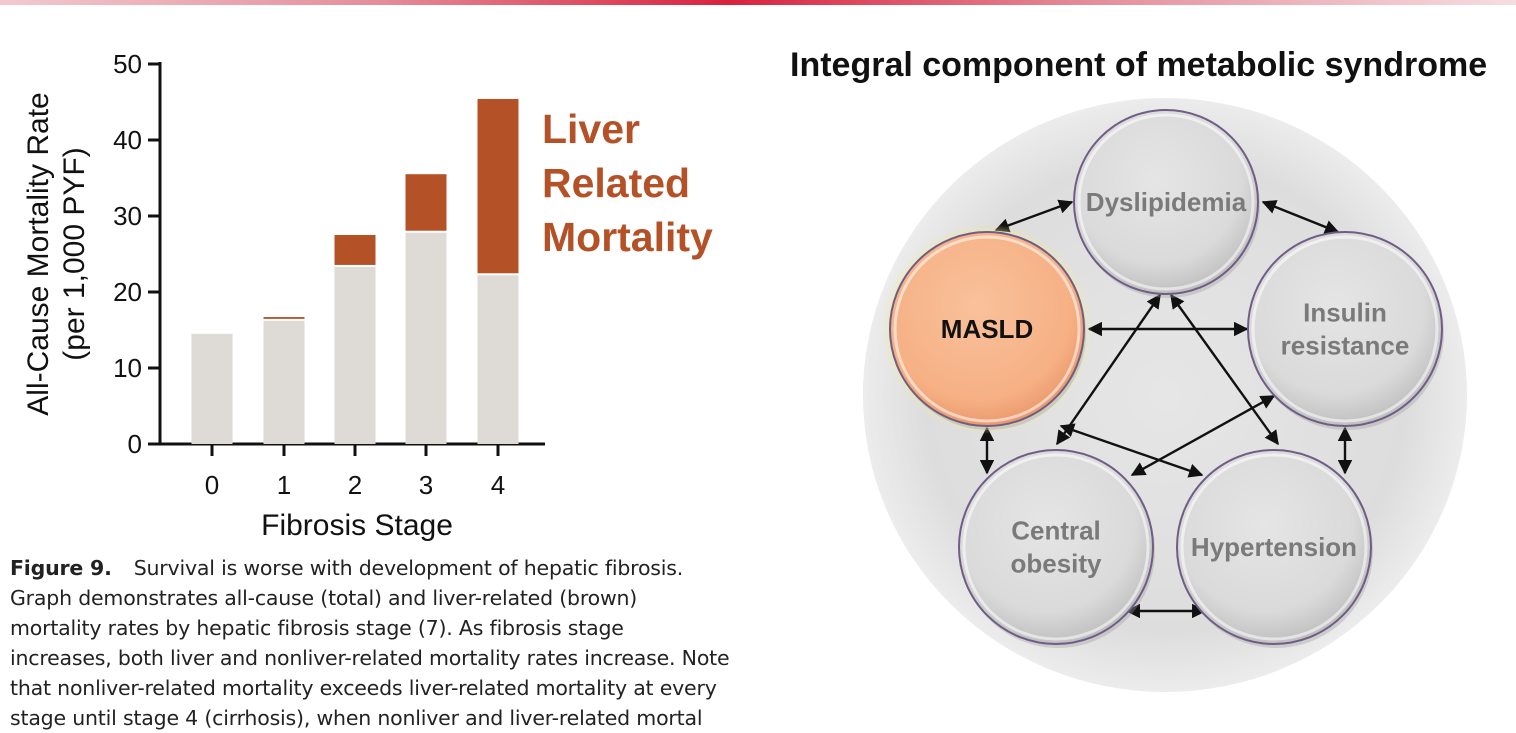 Image resolution: width=1516 pixels, height=733 pixels. Describe the element at coordinates (135, 444) in the screenshot. I see `y-tick-label: 0` at that location.